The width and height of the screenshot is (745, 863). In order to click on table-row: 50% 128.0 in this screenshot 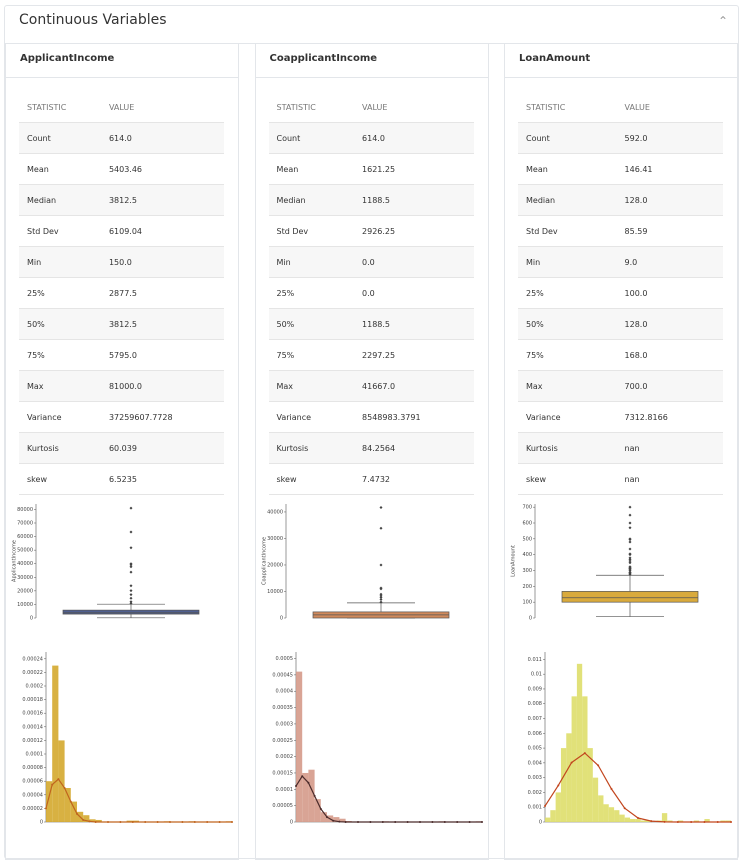, I will do `click(620, 324)`.